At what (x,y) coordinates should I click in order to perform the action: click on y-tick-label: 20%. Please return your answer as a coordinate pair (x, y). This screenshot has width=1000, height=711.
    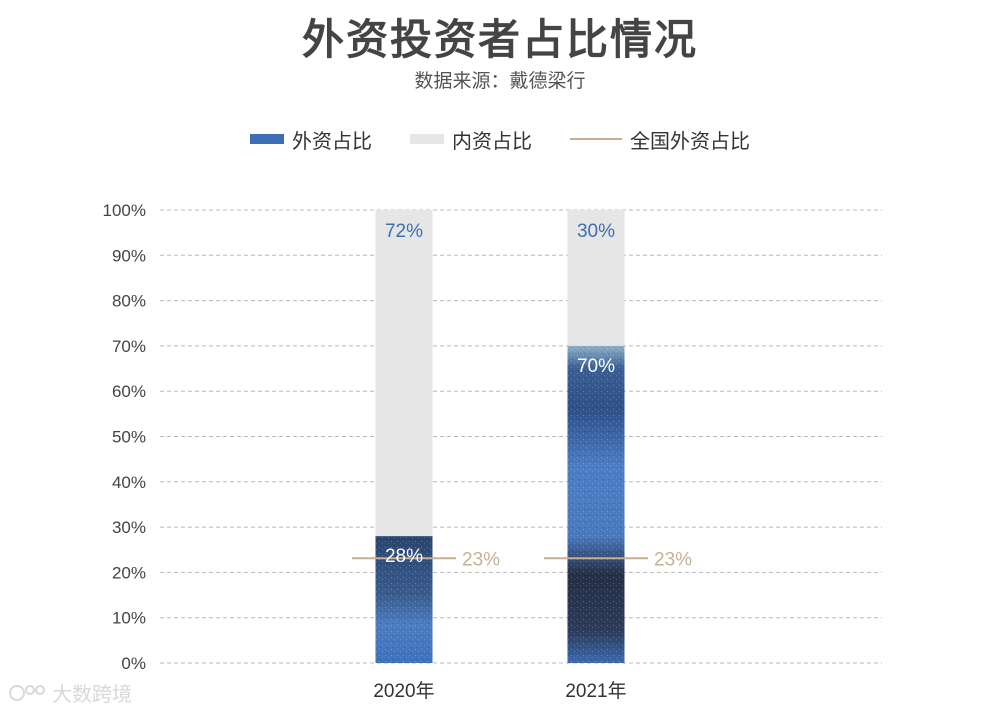
    Looking at the image, I should click on (129, 572).